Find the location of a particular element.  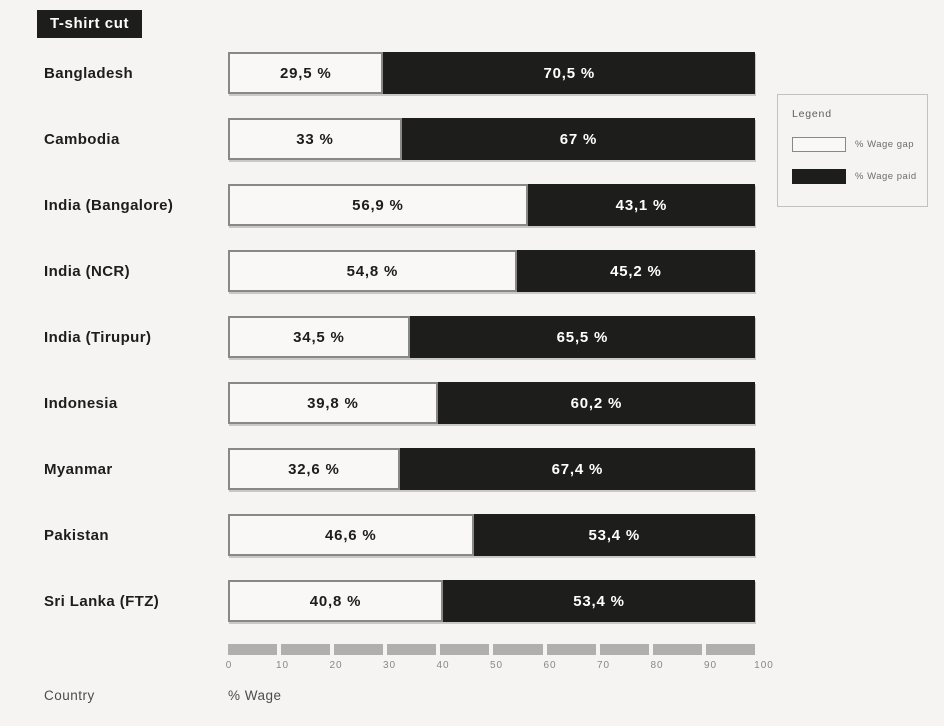

x-axis-tick: 30 is located at coordinates (389, 665).